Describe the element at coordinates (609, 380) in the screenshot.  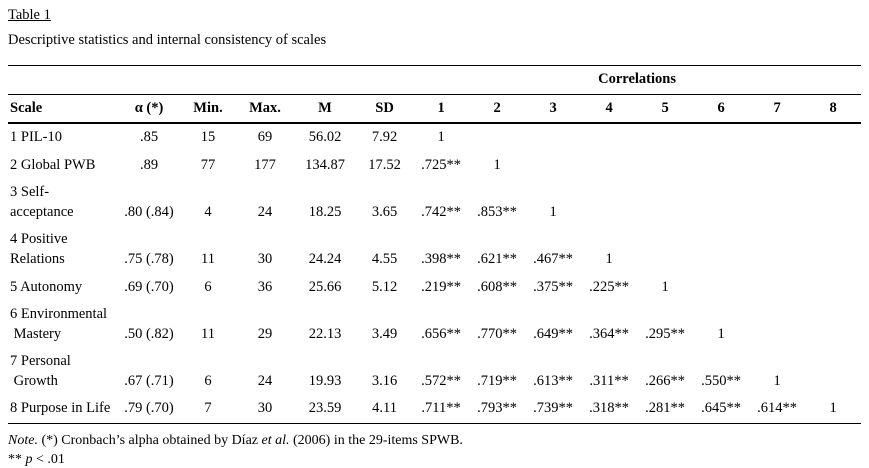
I see `value-cell: .311**` at that location.